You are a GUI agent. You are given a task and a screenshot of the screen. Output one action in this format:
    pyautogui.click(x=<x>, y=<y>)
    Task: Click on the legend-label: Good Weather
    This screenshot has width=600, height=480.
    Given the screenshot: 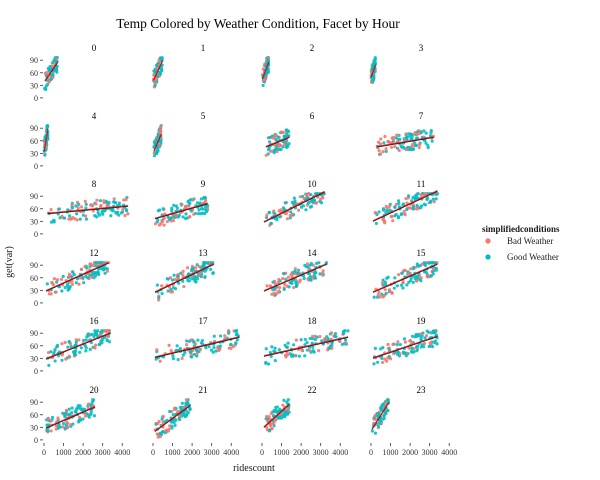 What is the action you would take?
    pyautogui.click(x=533, y=257)
    